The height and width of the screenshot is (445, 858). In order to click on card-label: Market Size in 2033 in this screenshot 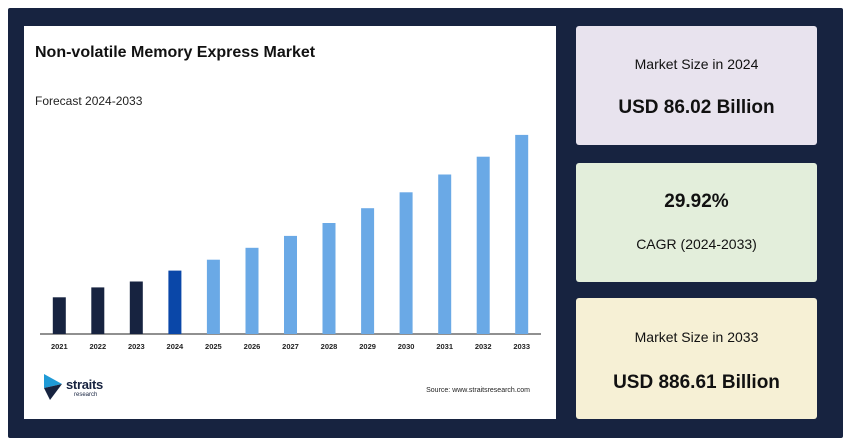, I will do `click(696, 337)`.